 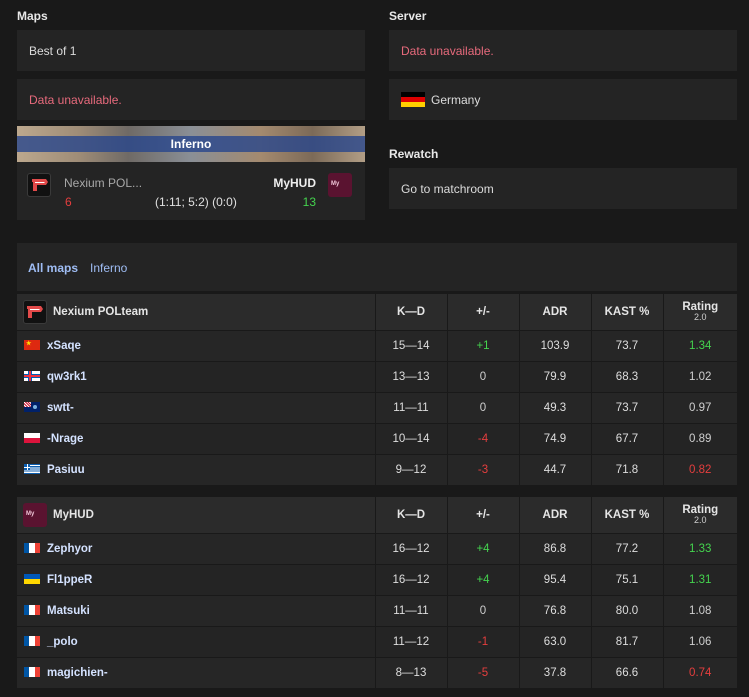 I want to click on player-name: _polo, so click(x=196, y=642).